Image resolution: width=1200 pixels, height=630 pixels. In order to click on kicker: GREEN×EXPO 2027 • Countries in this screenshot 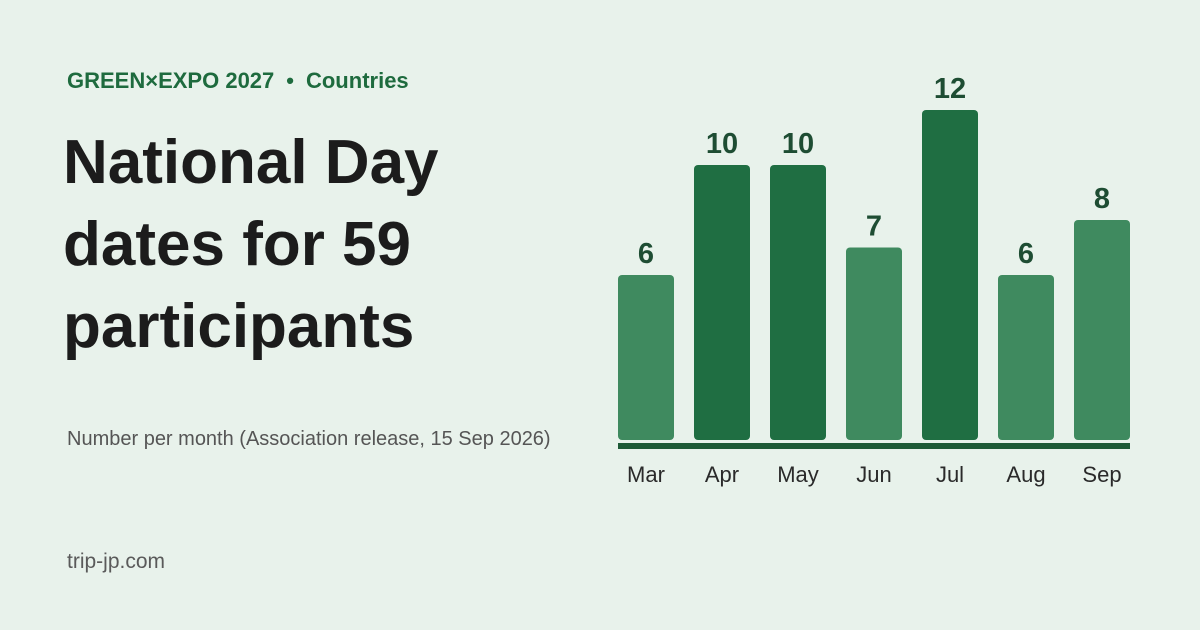, I will do `click(238, 81)`.